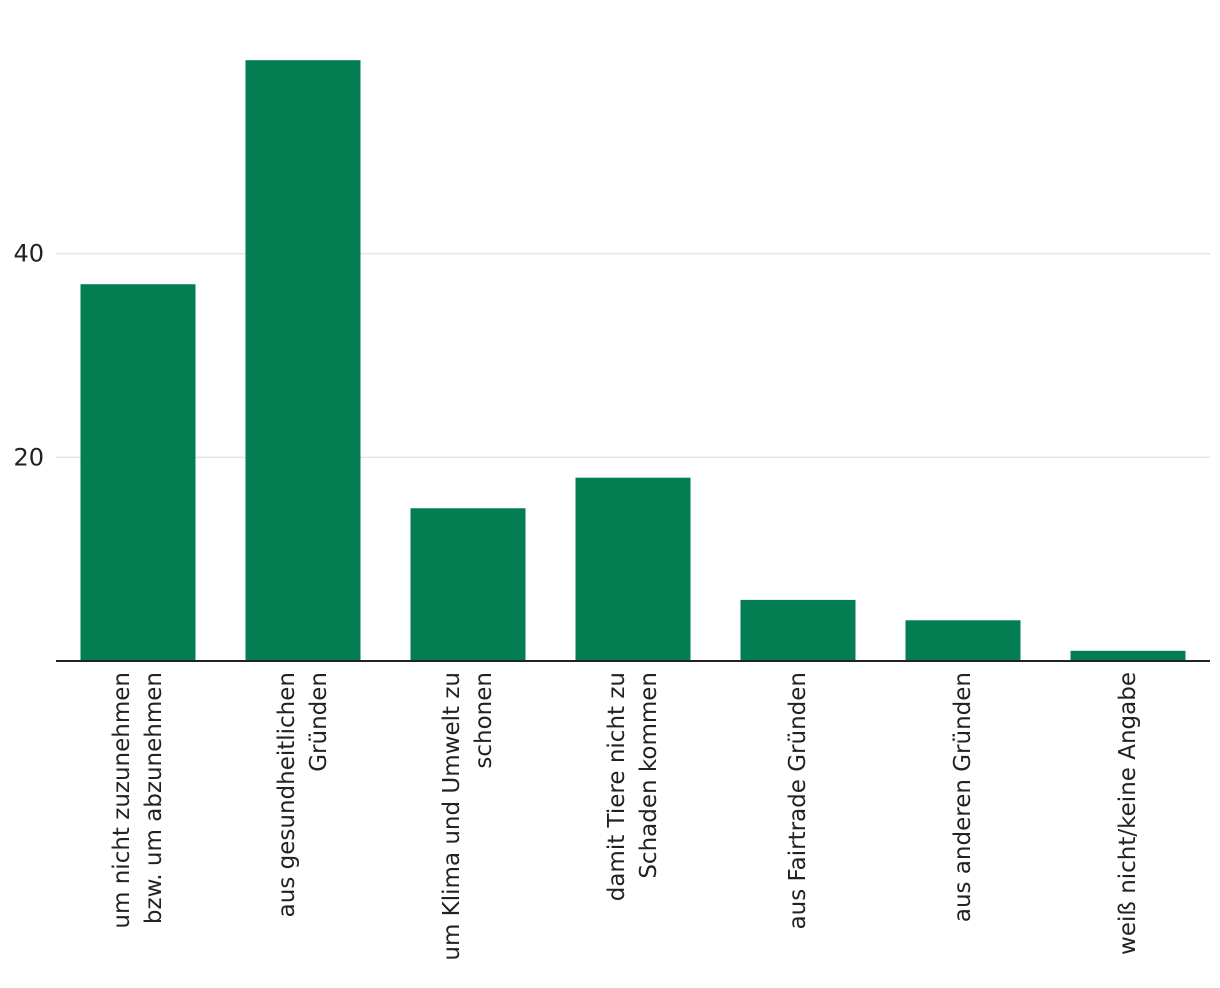  I want to click on category-label-line: Gründen, so click(319, 722).